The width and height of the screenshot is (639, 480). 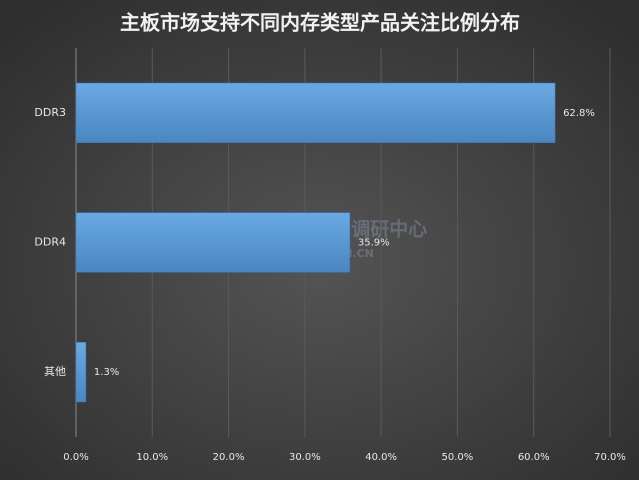 What do you see at coordinates (152, 457) in the screenshot?
I see `x-tick-label: 10.0%` at bounding box center [152, 457].